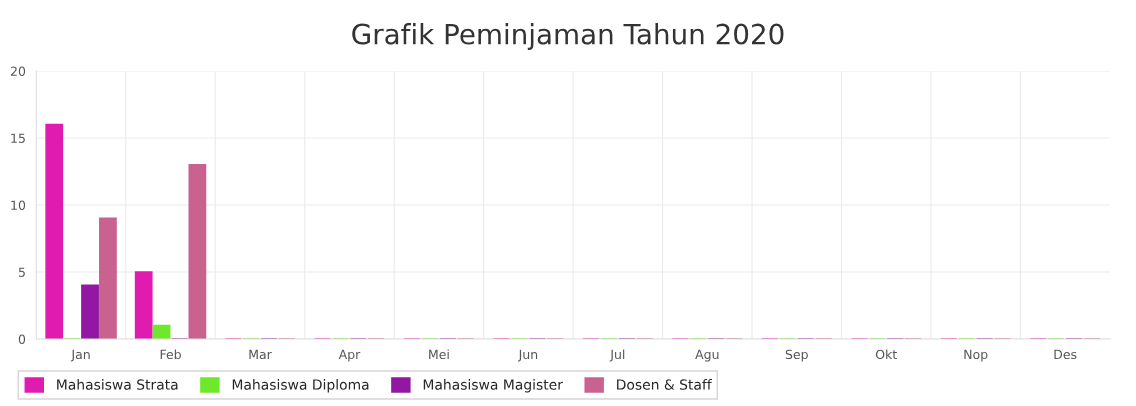 The width and height of the screenshot is (1136, 406). I want to click on x-tick-label: Mei, so click(439, 354).